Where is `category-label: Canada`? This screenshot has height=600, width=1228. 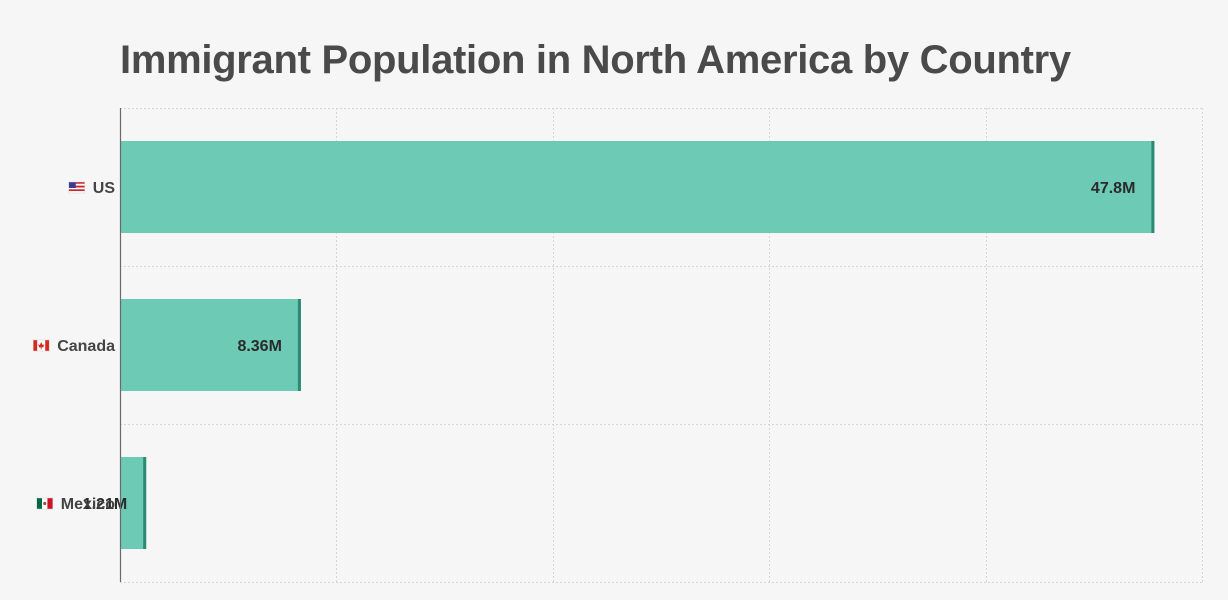
category-label: Canada is located at coordinates (86, 346).